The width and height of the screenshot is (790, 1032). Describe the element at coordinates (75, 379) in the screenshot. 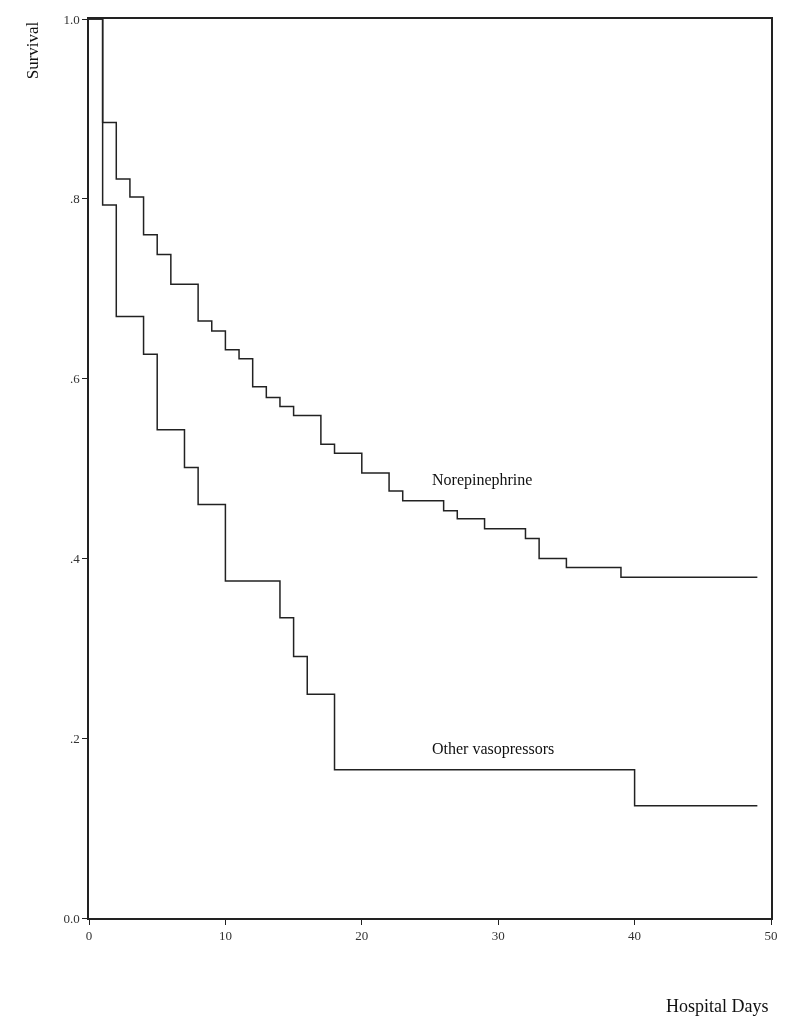

I see `y-tick-label: .6` at that location.